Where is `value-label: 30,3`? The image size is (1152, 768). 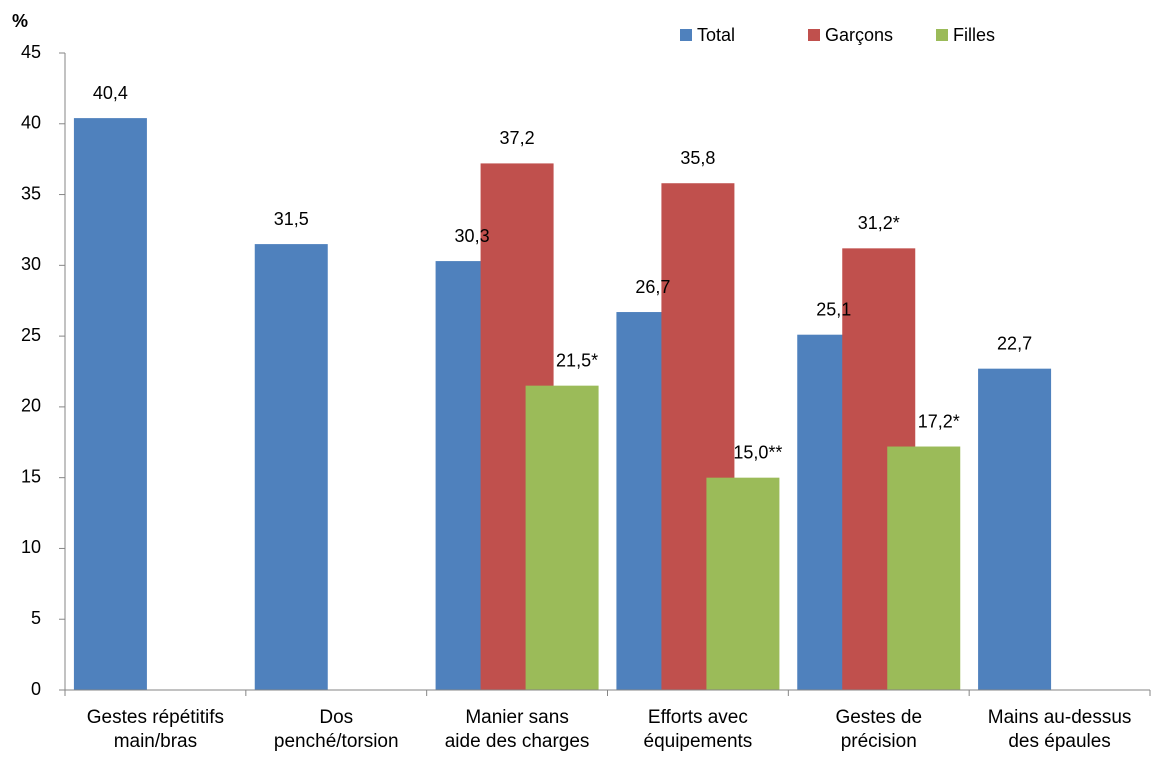 value-label: 30,3 is located at coordinates (472, 236).